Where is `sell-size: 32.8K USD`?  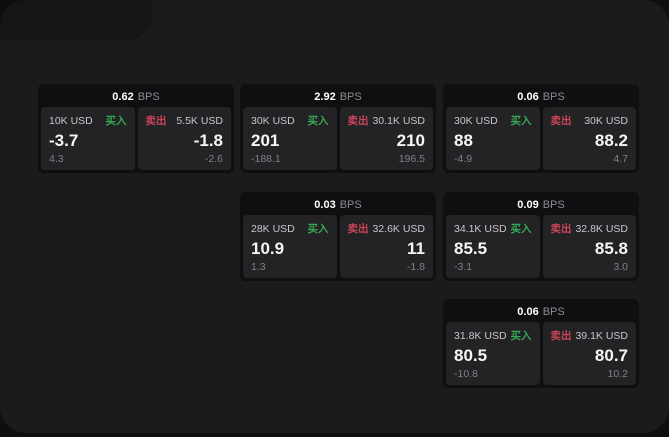
sell-size: 32.8K USD is located at coordinates (601, 229).